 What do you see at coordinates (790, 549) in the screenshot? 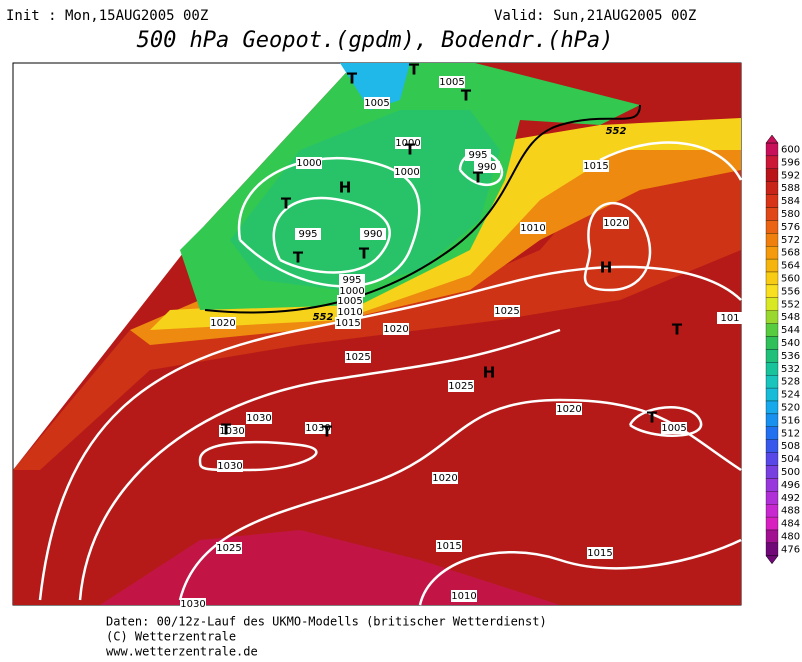
I see `colorbar-label: 476` at bounding box center [790, 549].